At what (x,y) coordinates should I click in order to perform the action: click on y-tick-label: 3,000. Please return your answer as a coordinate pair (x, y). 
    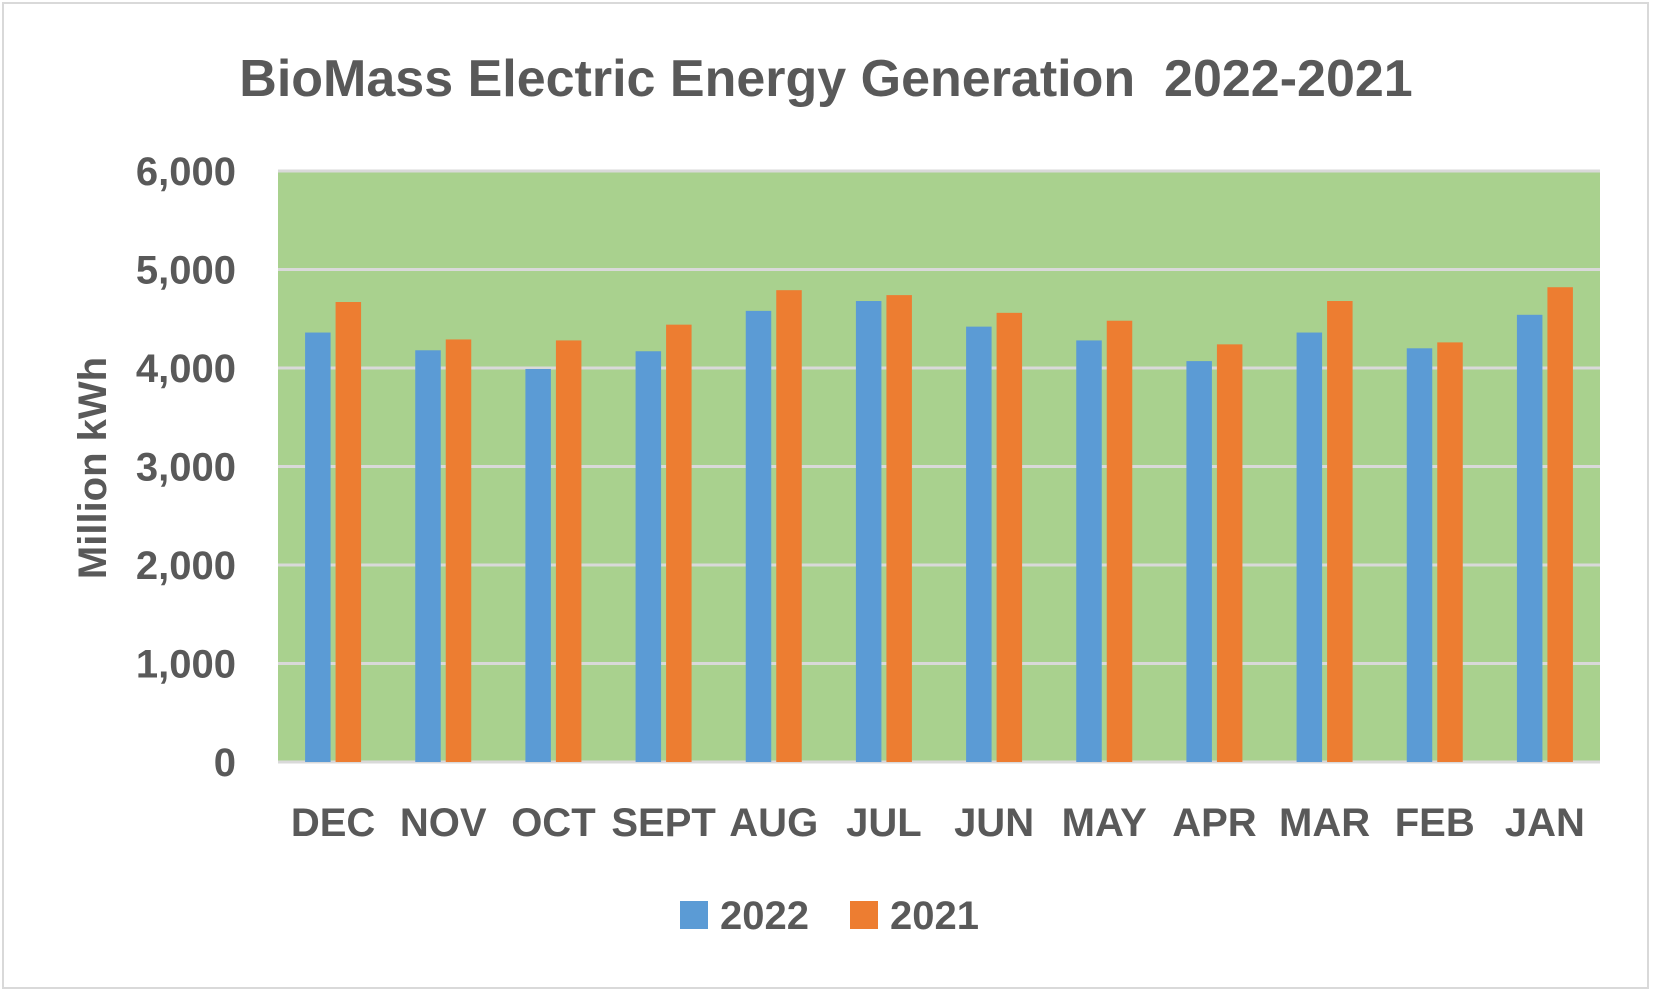
    Looking at the image, I should click on (186, 468).